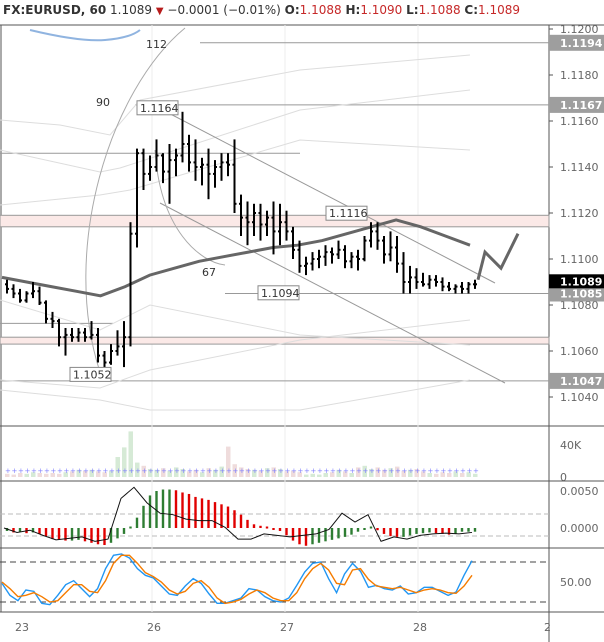  What do you see at coordinates (381, 10) in the screenshot?
I see `high-value: 1.1090` at bounding box center [381, 10].